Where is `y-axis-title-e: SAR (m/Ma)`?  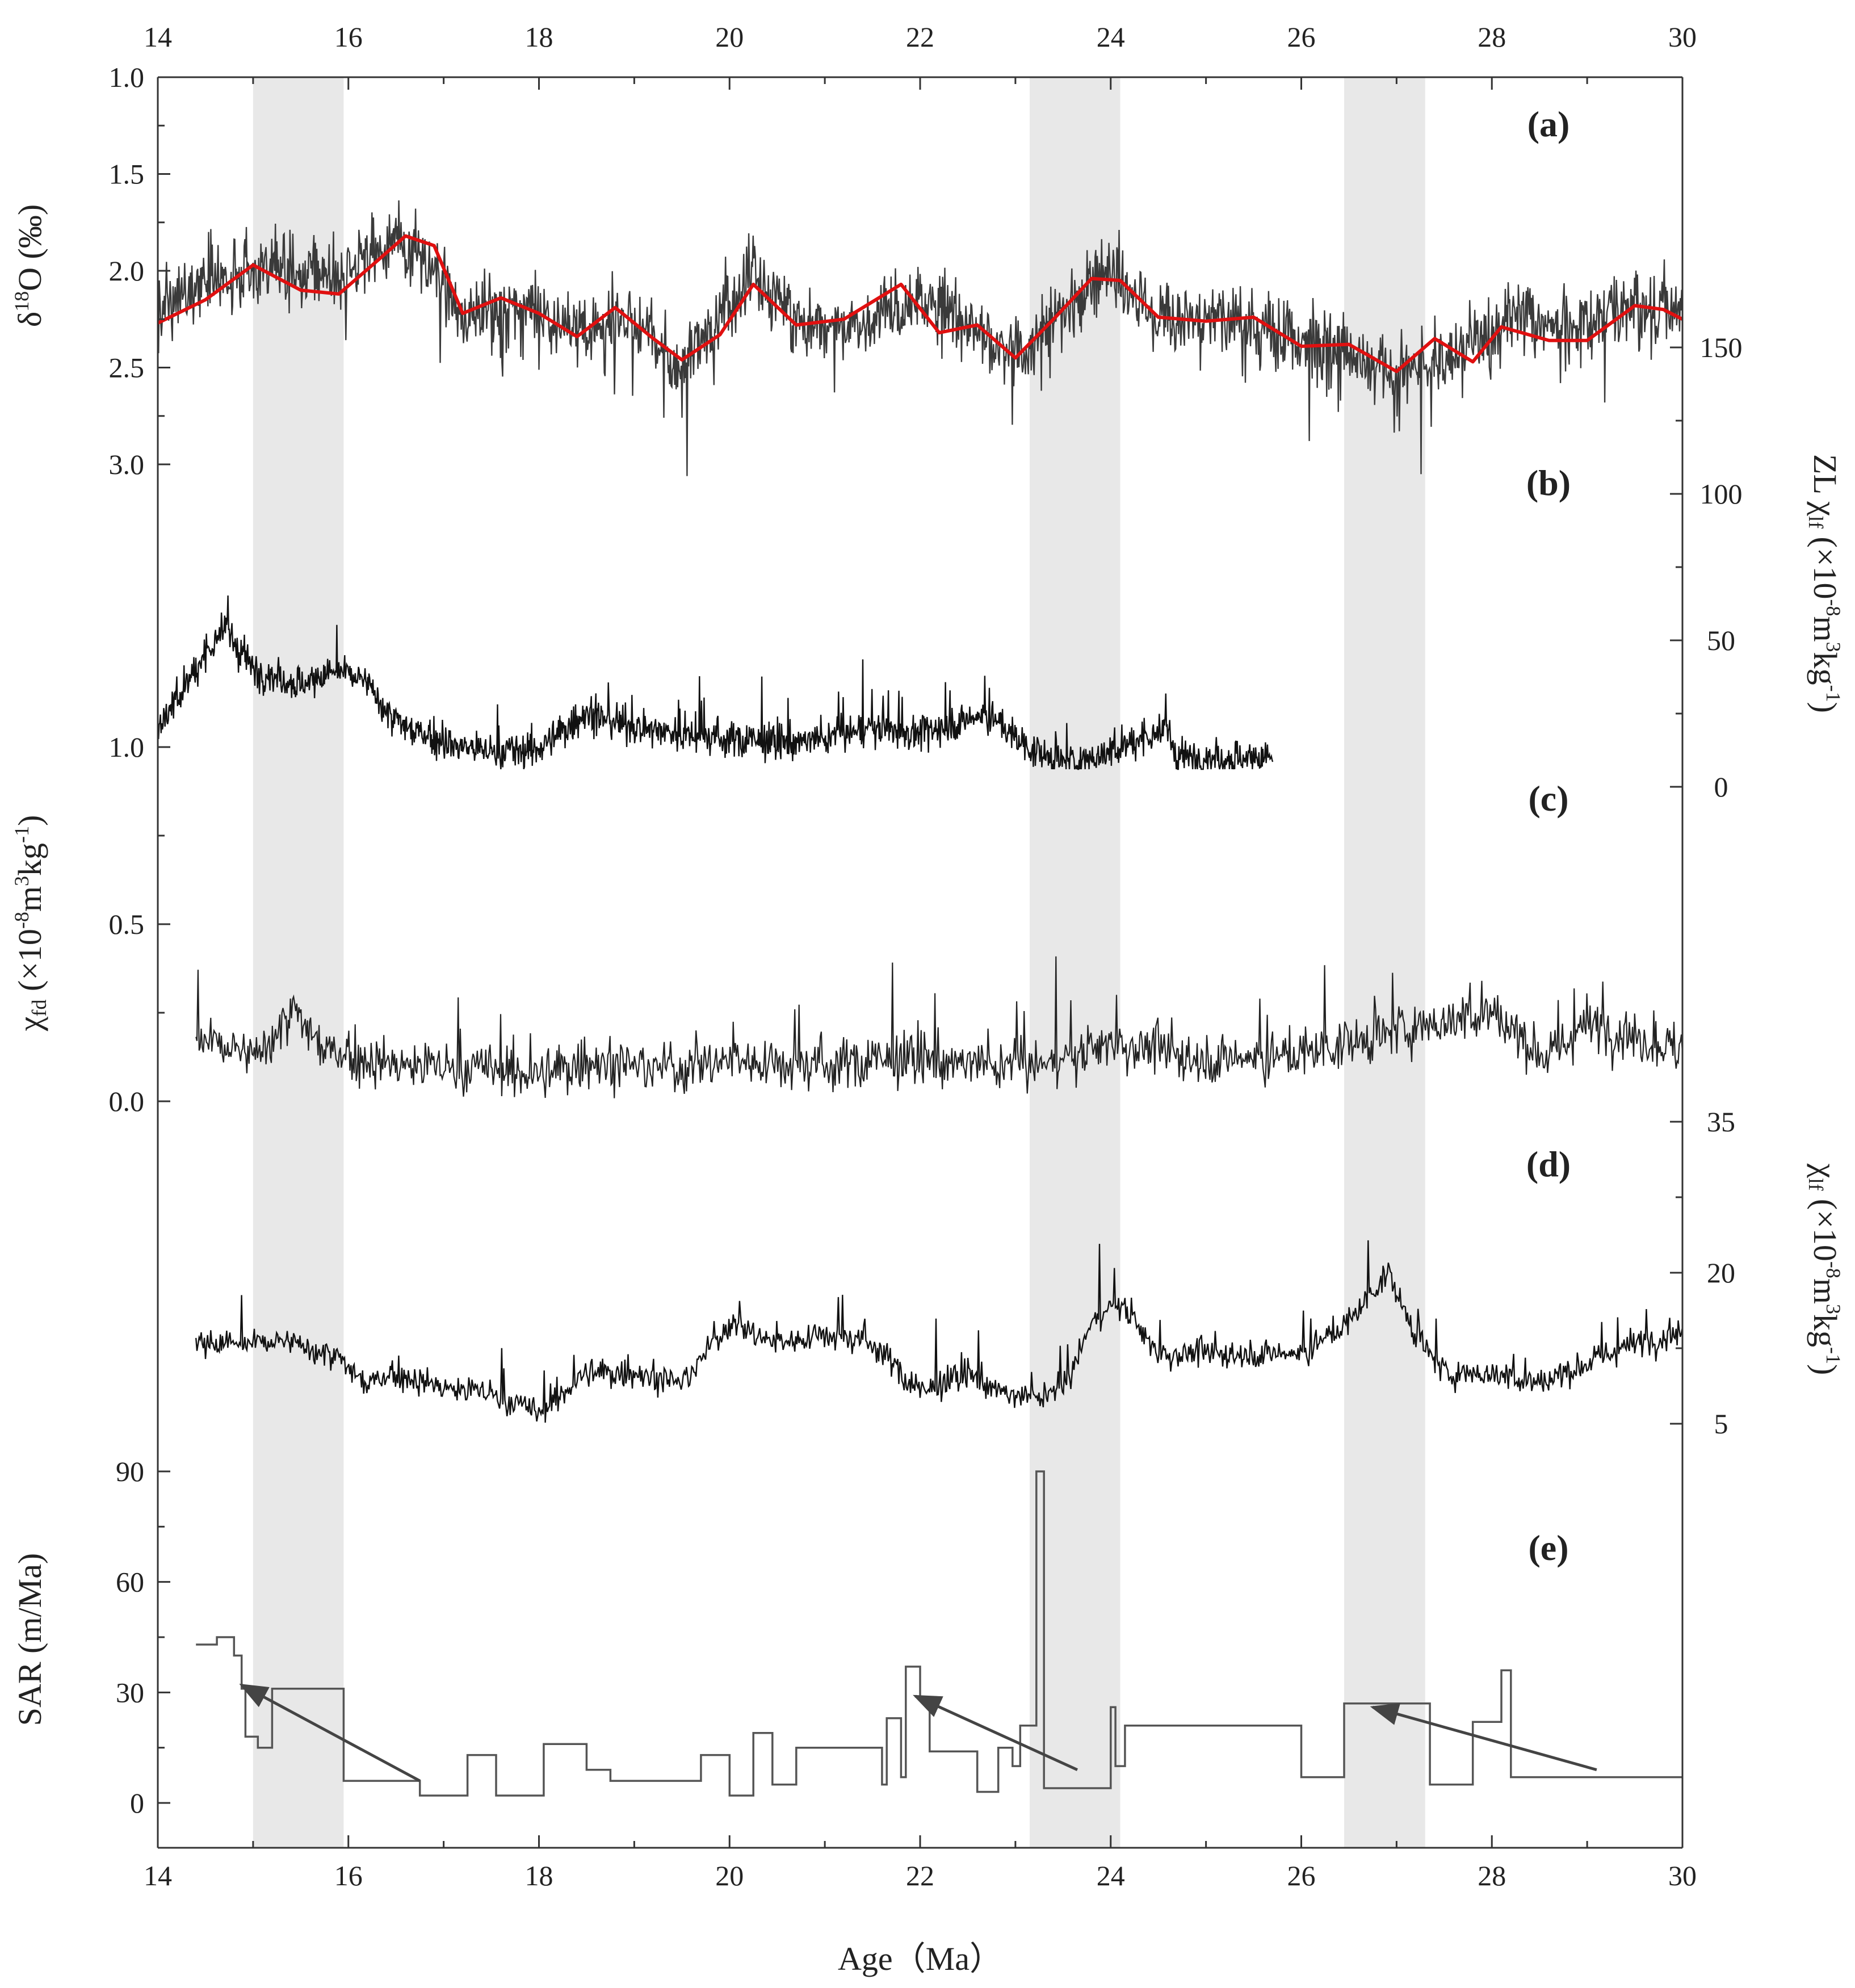 y-axis-title-e: SAR (m/Ma) is located at coordinates (29, 1639).